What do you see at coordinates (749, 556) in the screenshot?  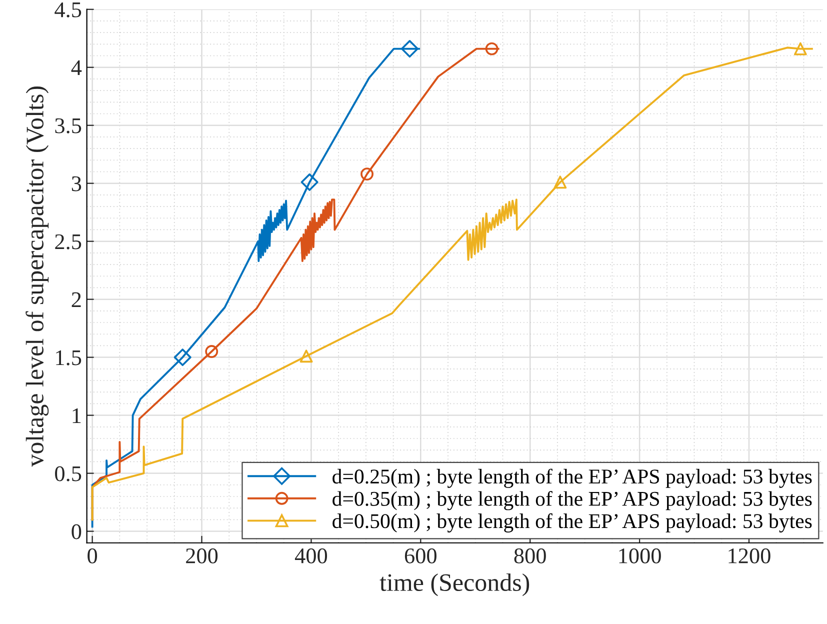 I see `x-tick-label: 1200` at bounding box center [749, 556].